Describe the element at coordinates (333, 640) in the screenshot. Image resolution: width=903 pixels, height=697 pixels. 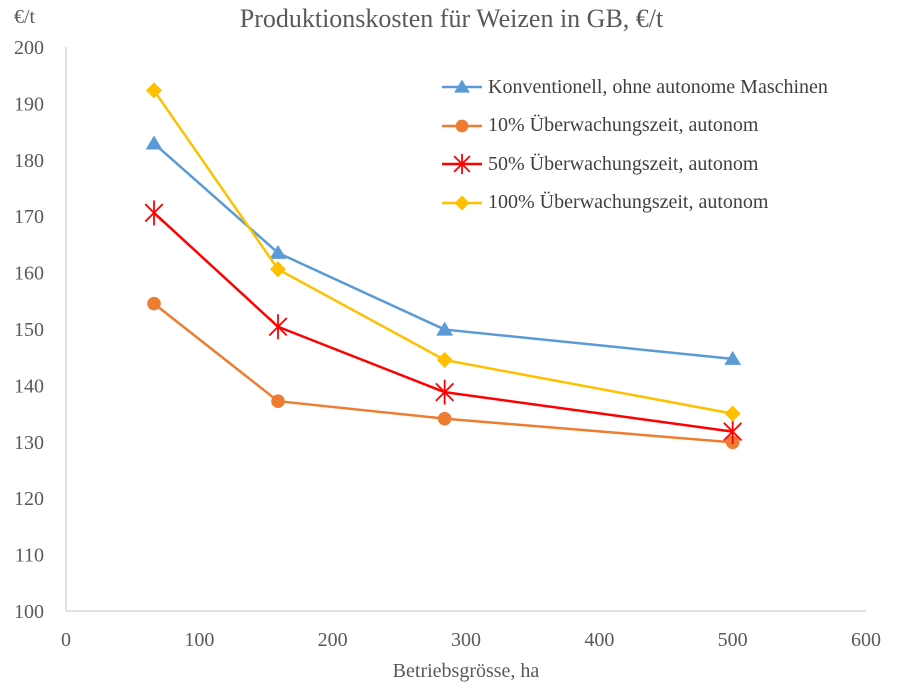
I see `x-tick-label: 200` at that location.